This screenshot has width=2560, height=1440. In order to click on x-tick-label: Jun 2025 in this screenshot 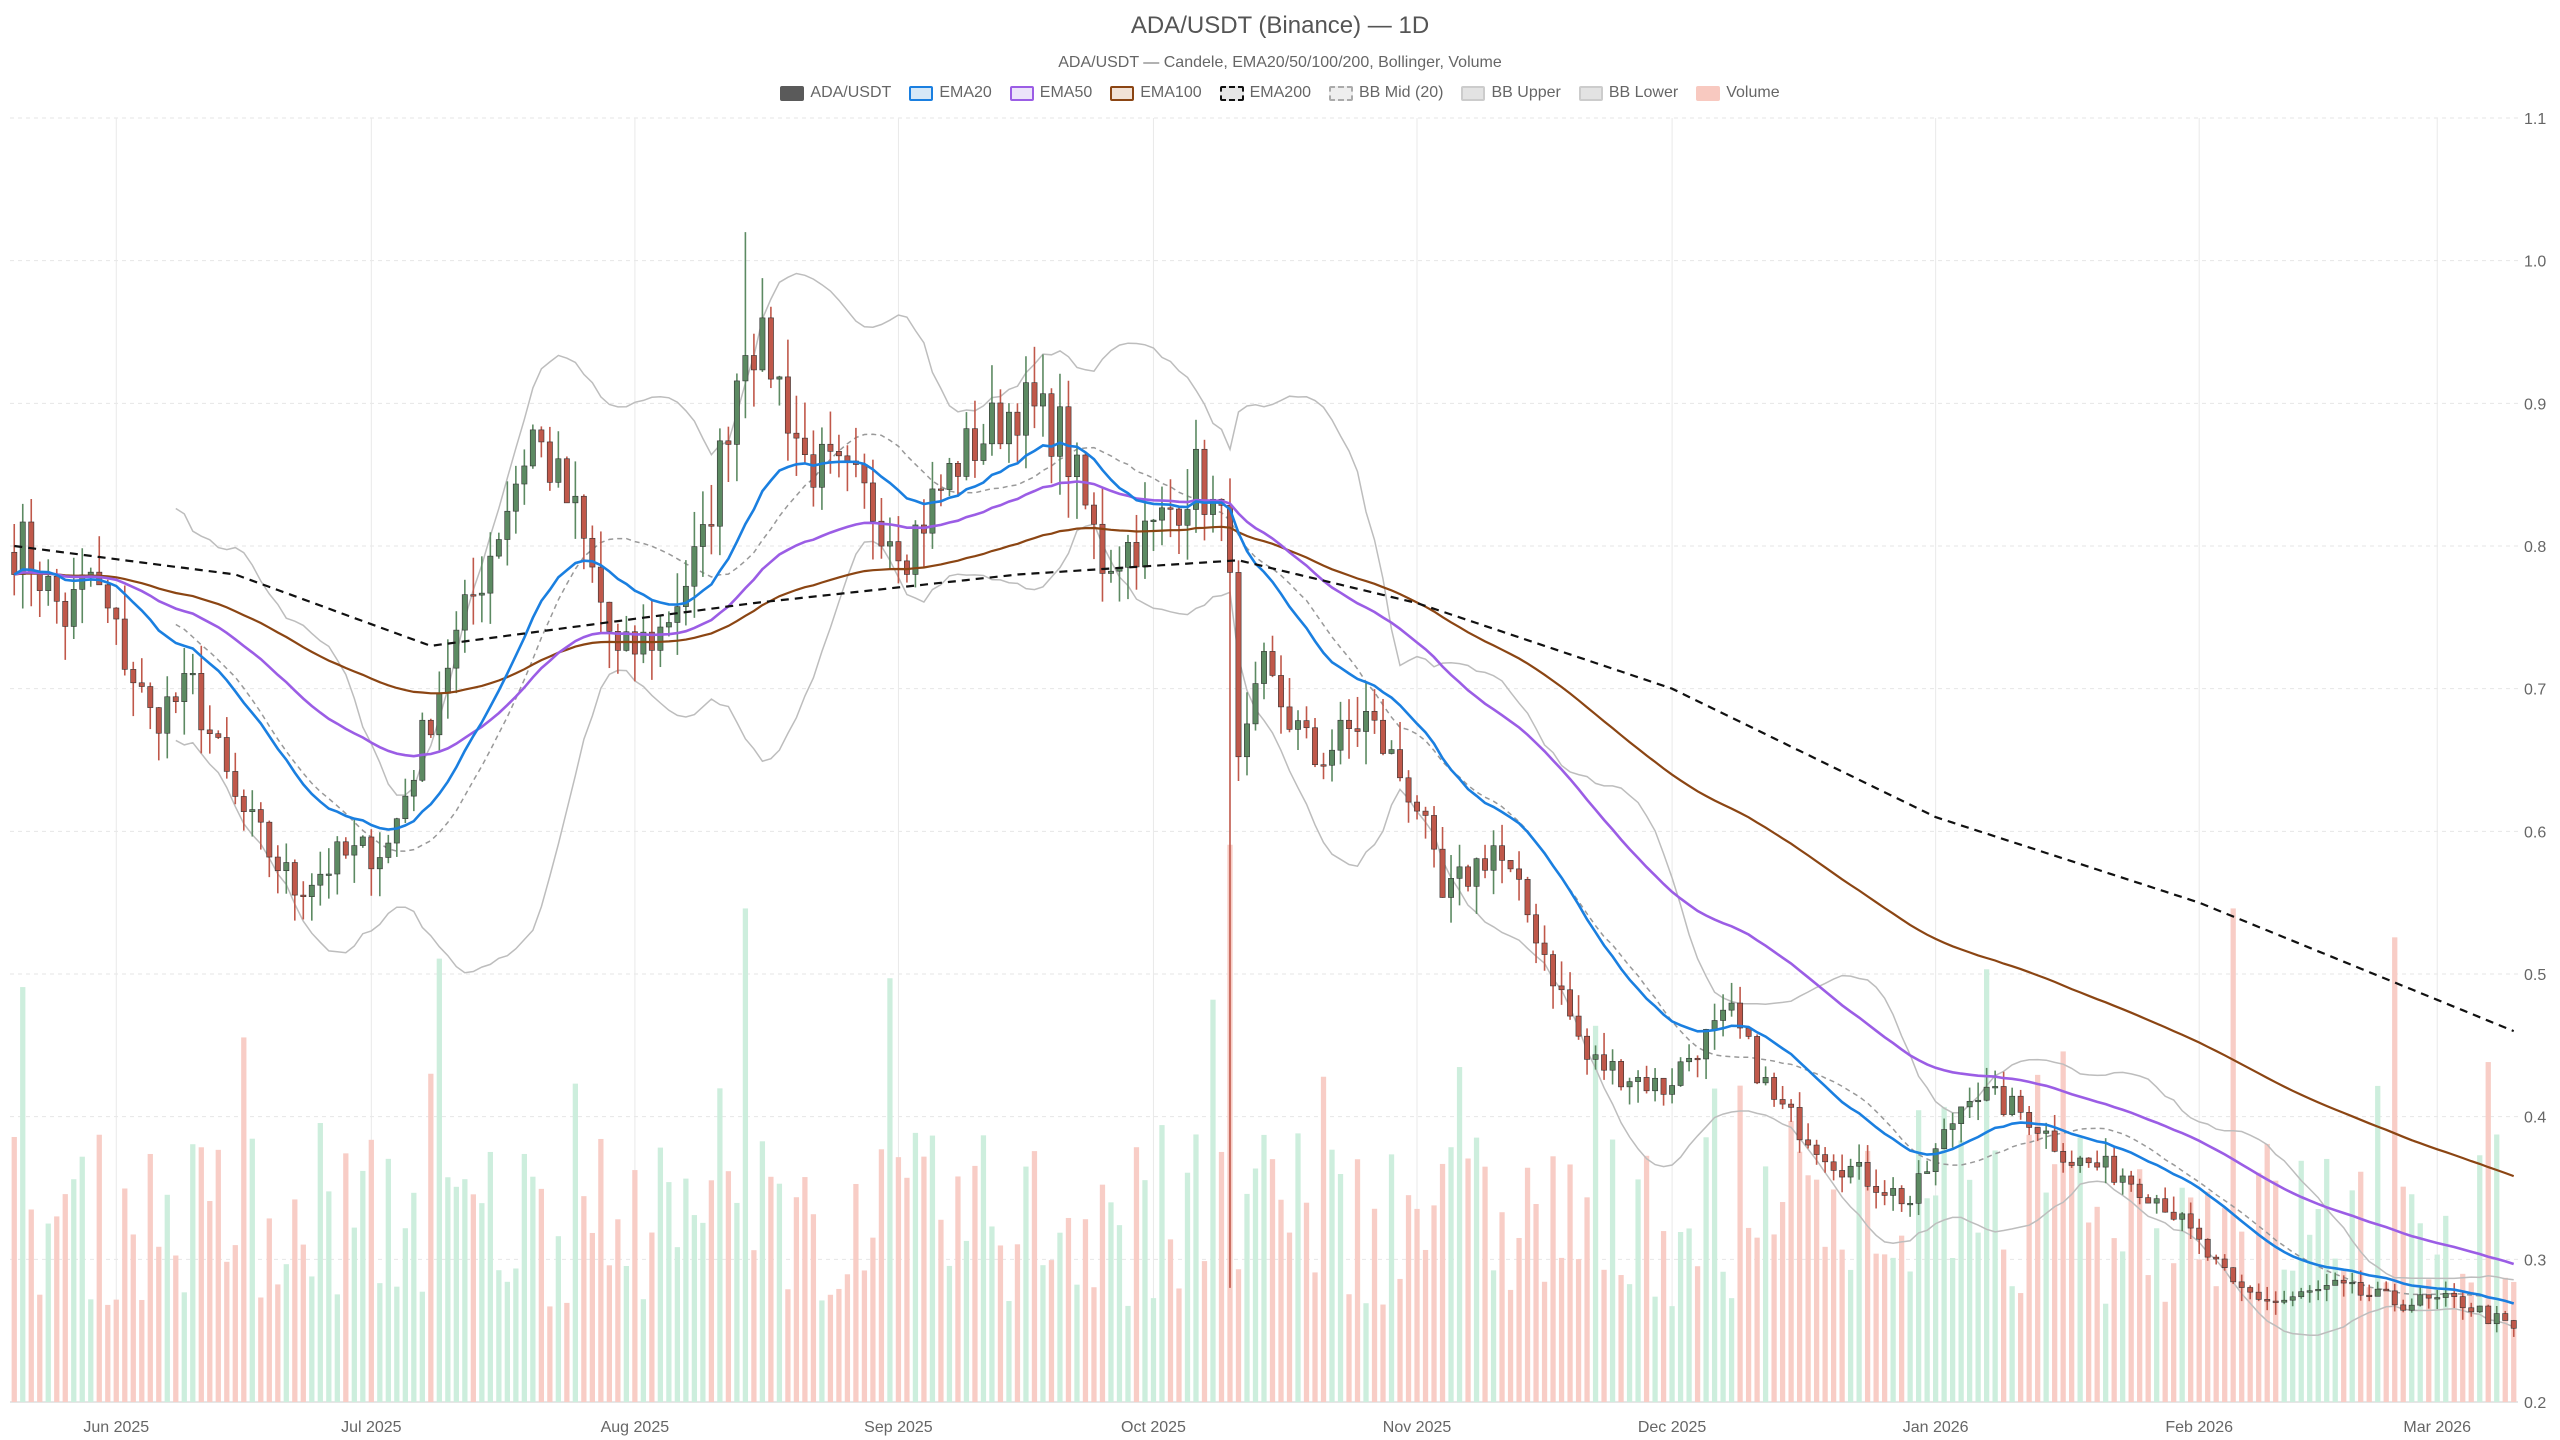, I will do `click(116, 1427)`.